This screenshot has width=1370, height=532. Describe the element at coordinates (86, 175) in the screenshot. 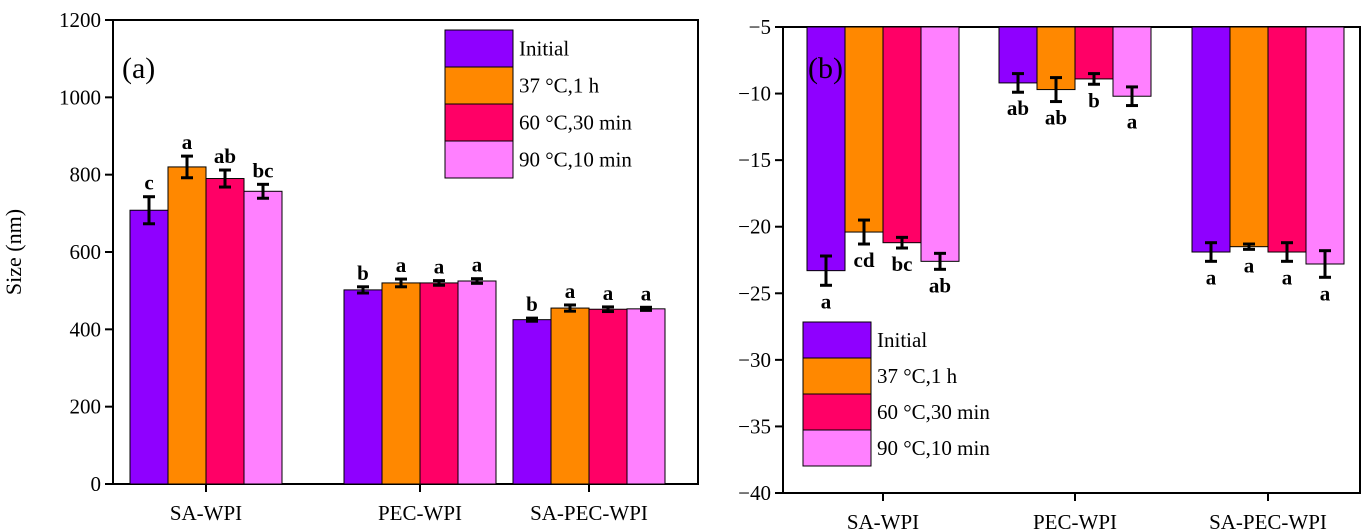

I see `y-tick-label: 800` at that location.